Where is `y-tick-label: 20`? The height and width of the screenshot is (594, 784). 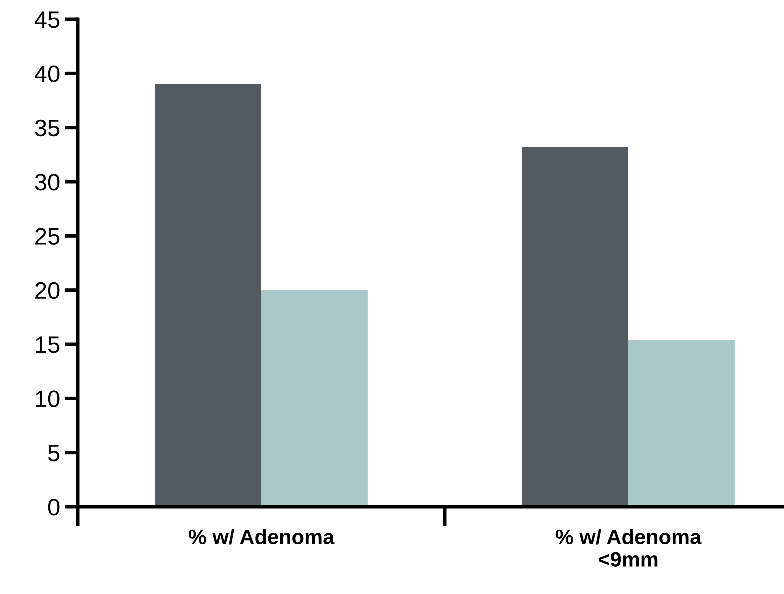
y-tick-label: 20 is located at coordinates (48, 291).